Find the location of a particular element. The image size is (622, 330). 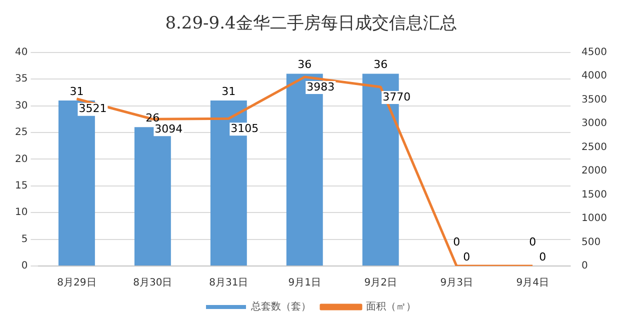

y-tick-label: 10 is located at coordinates (21, 212).